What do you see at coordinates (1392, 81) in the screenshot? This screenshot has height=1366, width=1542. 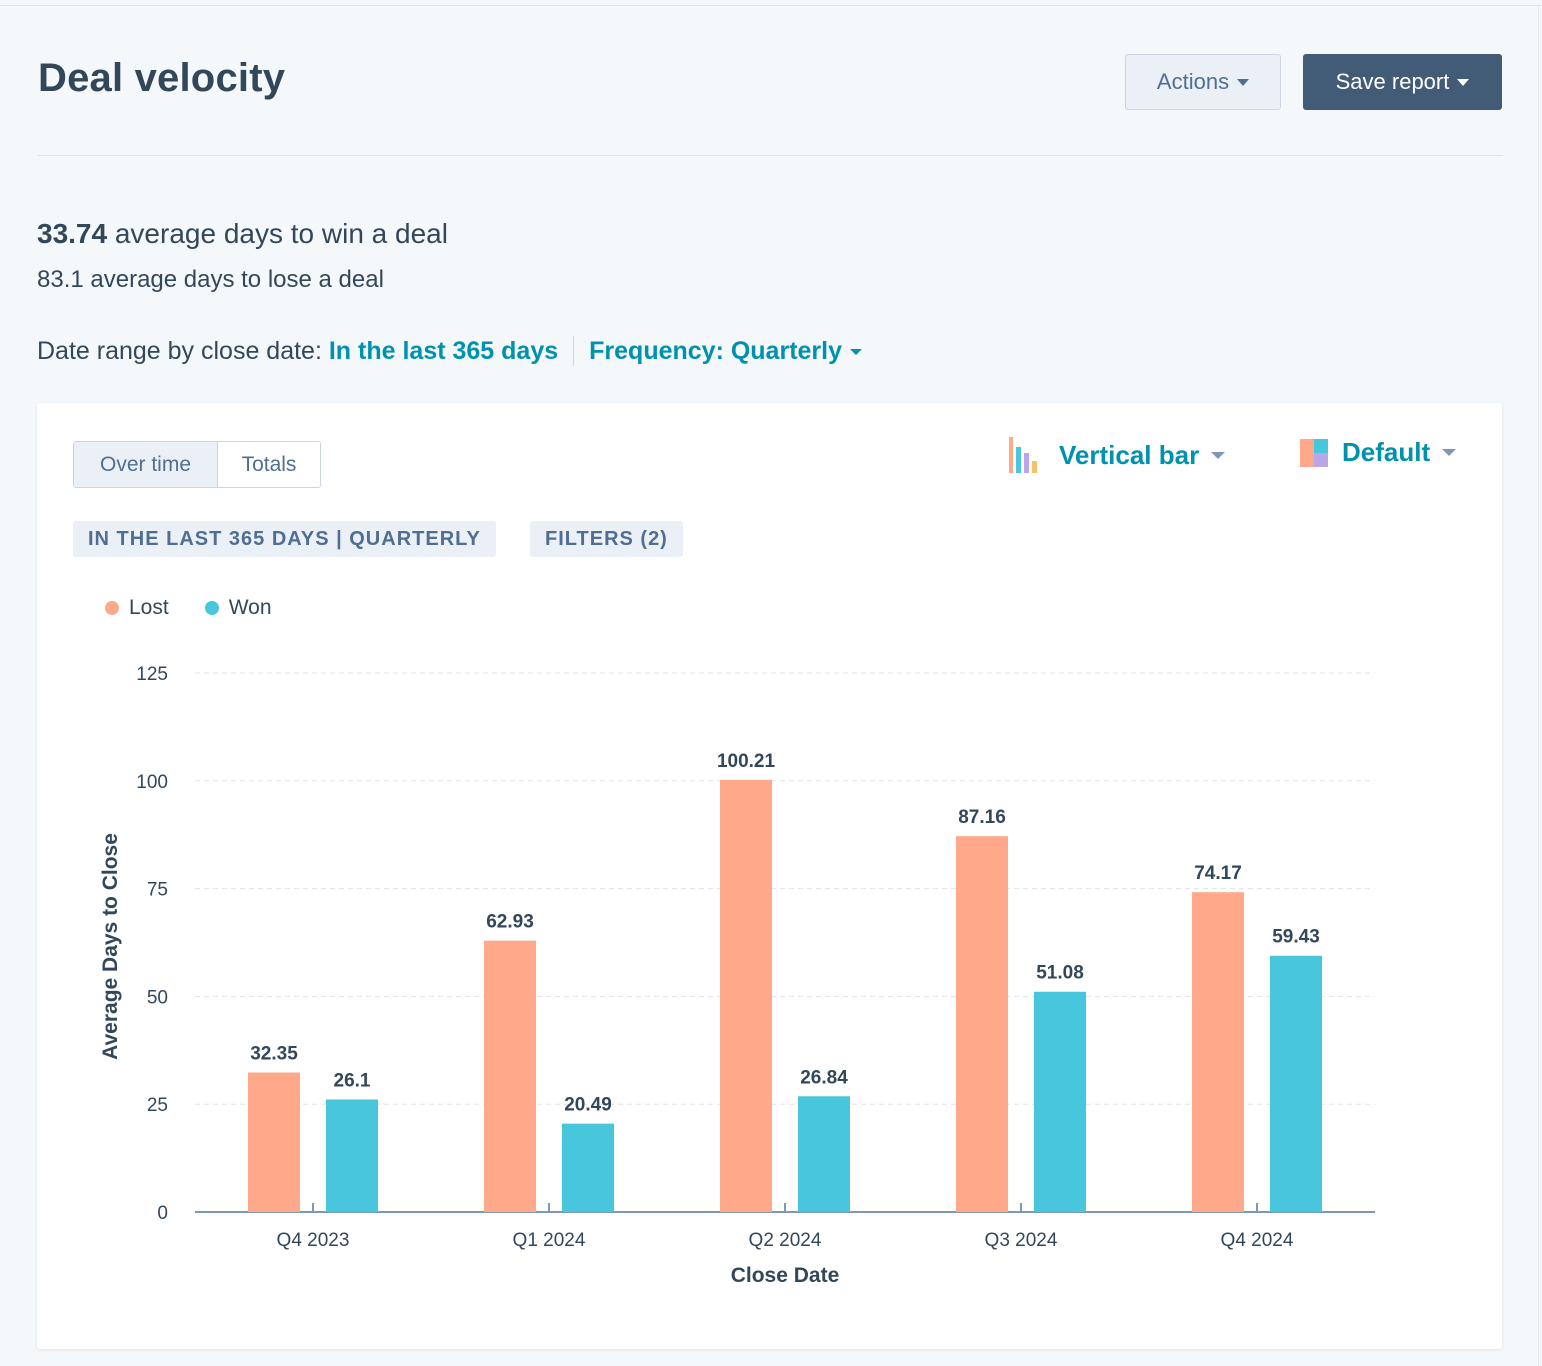 I see `save-report-button-label: Save report` at bounding box center [1392, 81].